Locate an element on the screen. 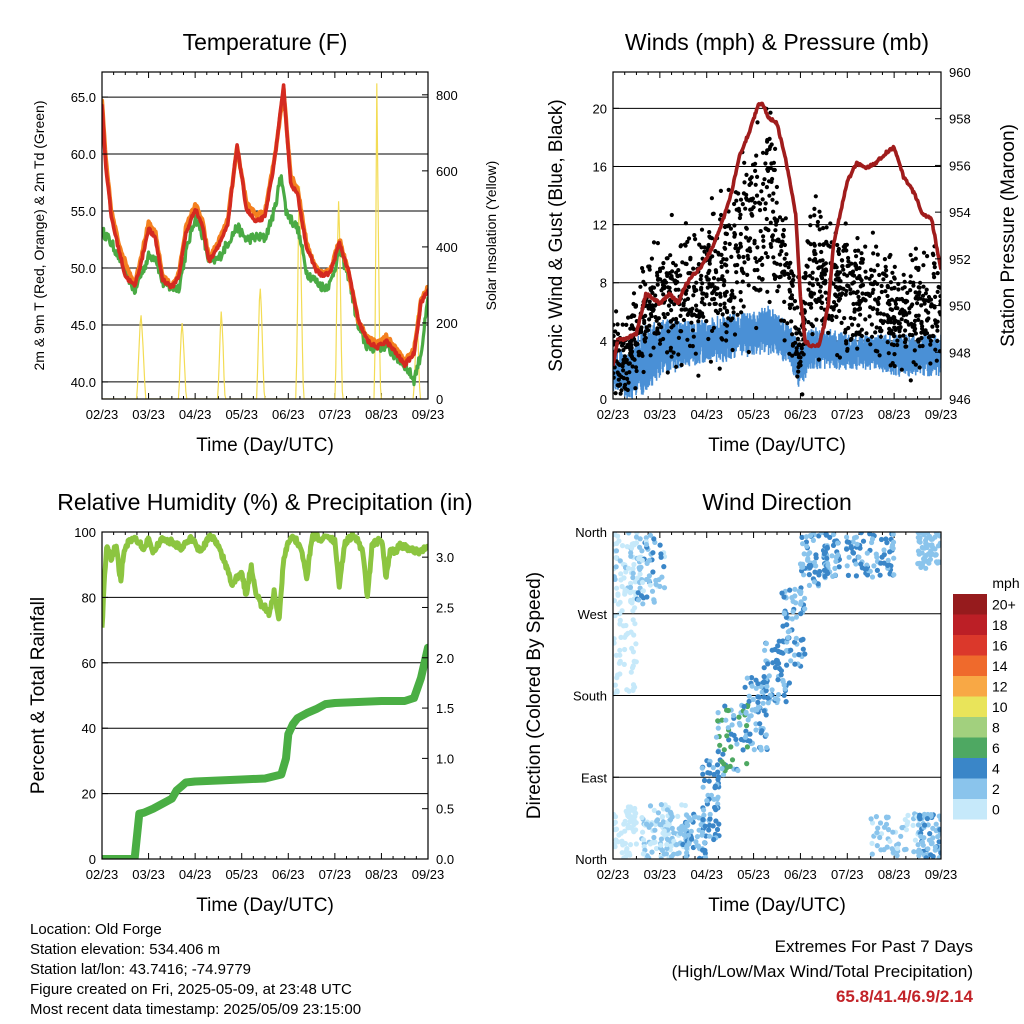 The width and height of the screenshot is (1024, 1024). x-tick-label: 06/23 is located at coordinates (288, 874).